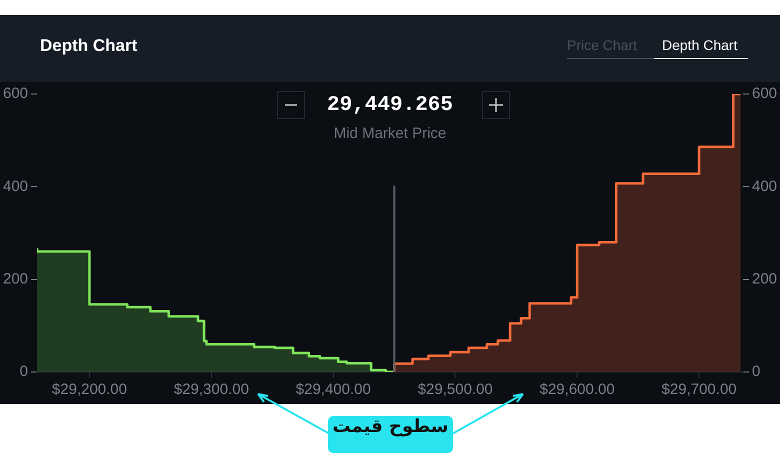  Describe the element at coordinates (24, 371) in the screenshot. I see `y-tick-label: 0` at that location.